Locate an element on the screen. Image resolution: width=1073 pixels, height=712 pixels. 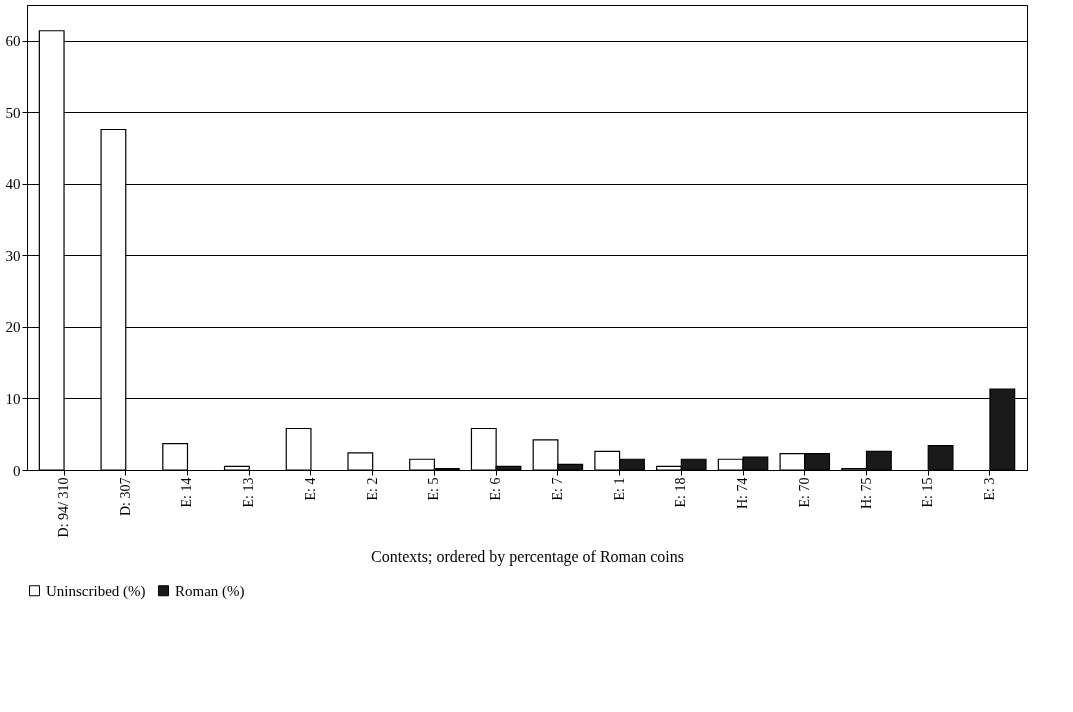
x-tick-label: E: 1 is located at coordinates (619, 489).